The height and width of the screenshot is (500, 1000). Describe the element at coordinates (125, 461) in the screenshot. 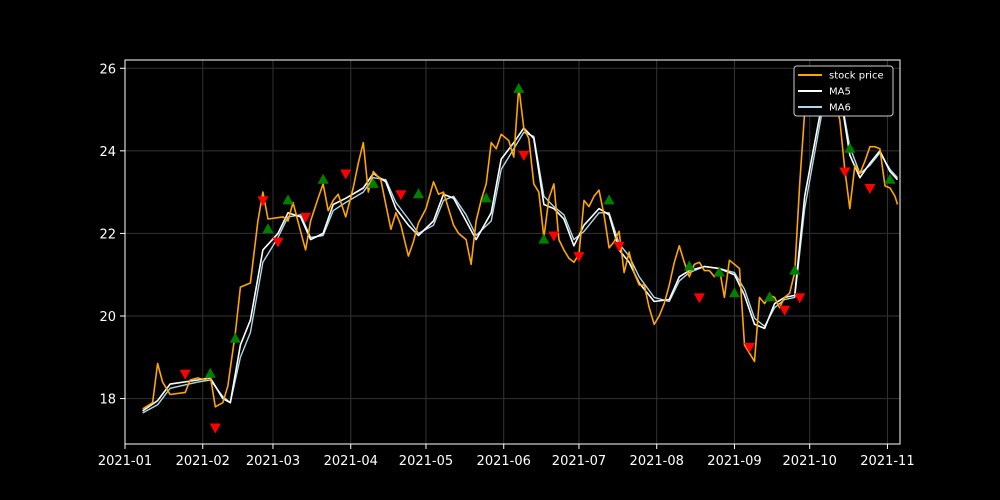

I see `x-tick-label: 2021-01` at that location.